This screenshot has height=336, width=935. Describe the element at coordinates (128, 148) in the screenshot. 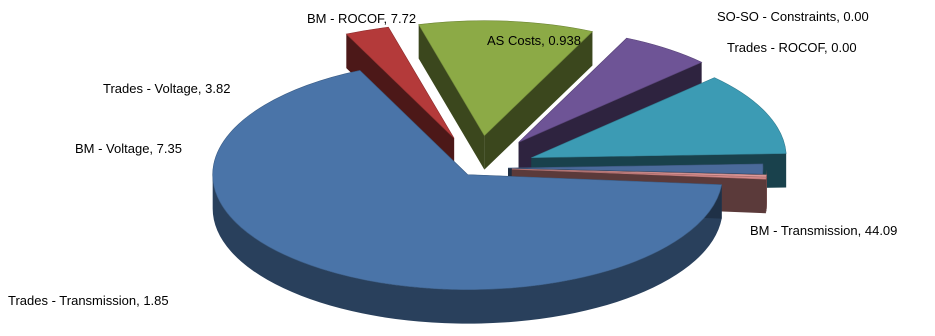

I see `slice-label-bm-voltage: BM - Voltage, 7.35` at that location.